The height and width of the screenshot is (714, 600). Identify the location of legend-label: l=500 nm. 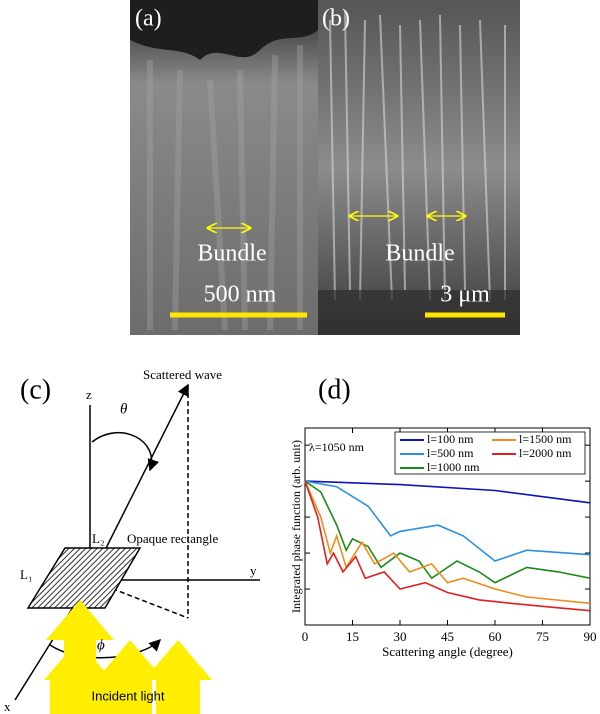
(450, 453).